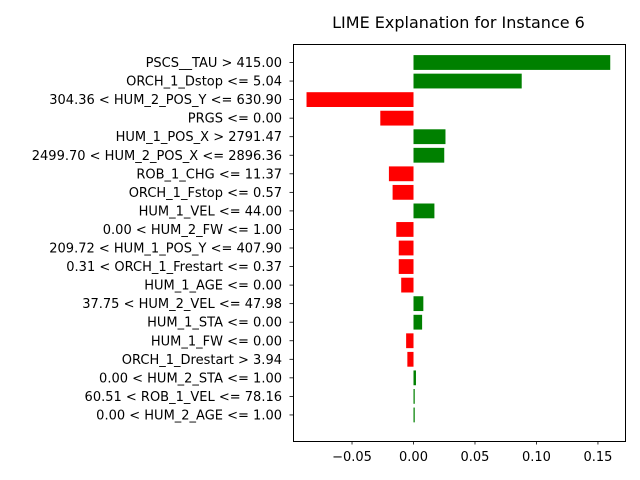  Describe the element at coordinates (209, 174) in the screenshot. I see `y-tick-label: ROB_1_CHG <= 11.37` at that location.